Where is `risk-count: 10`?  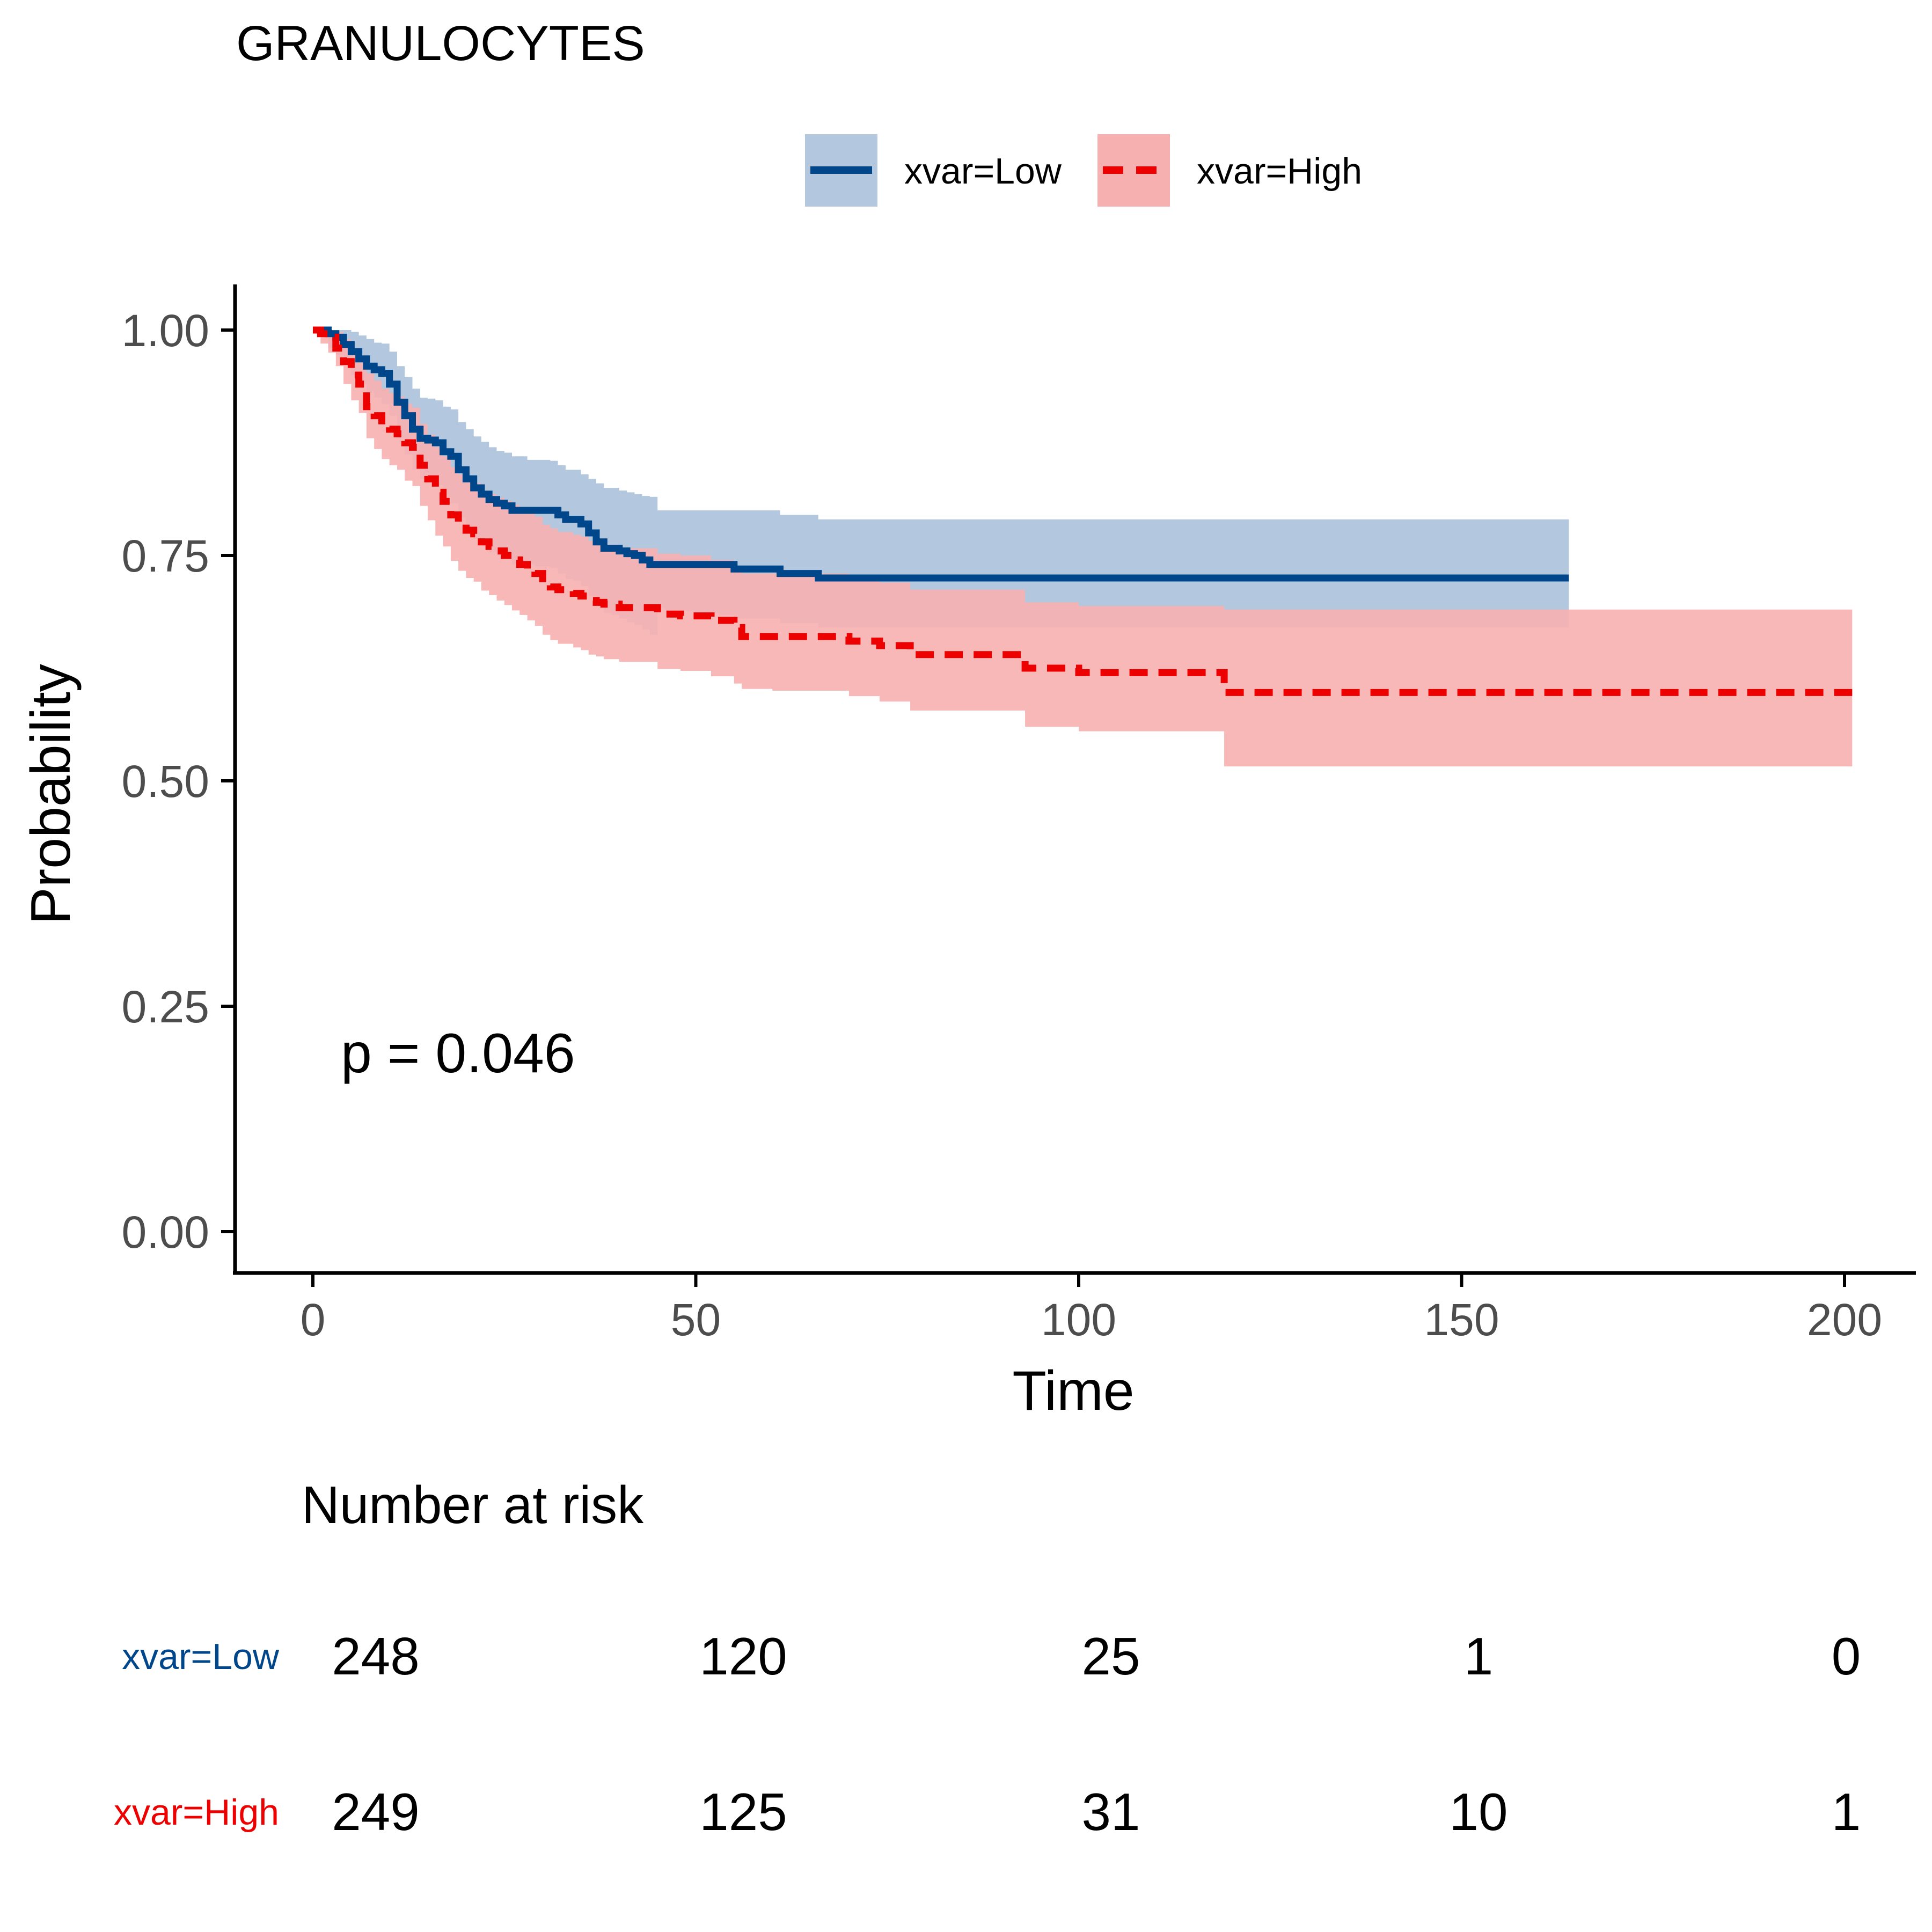 risk-count: 10 is located at coordinates (1478, 1811).